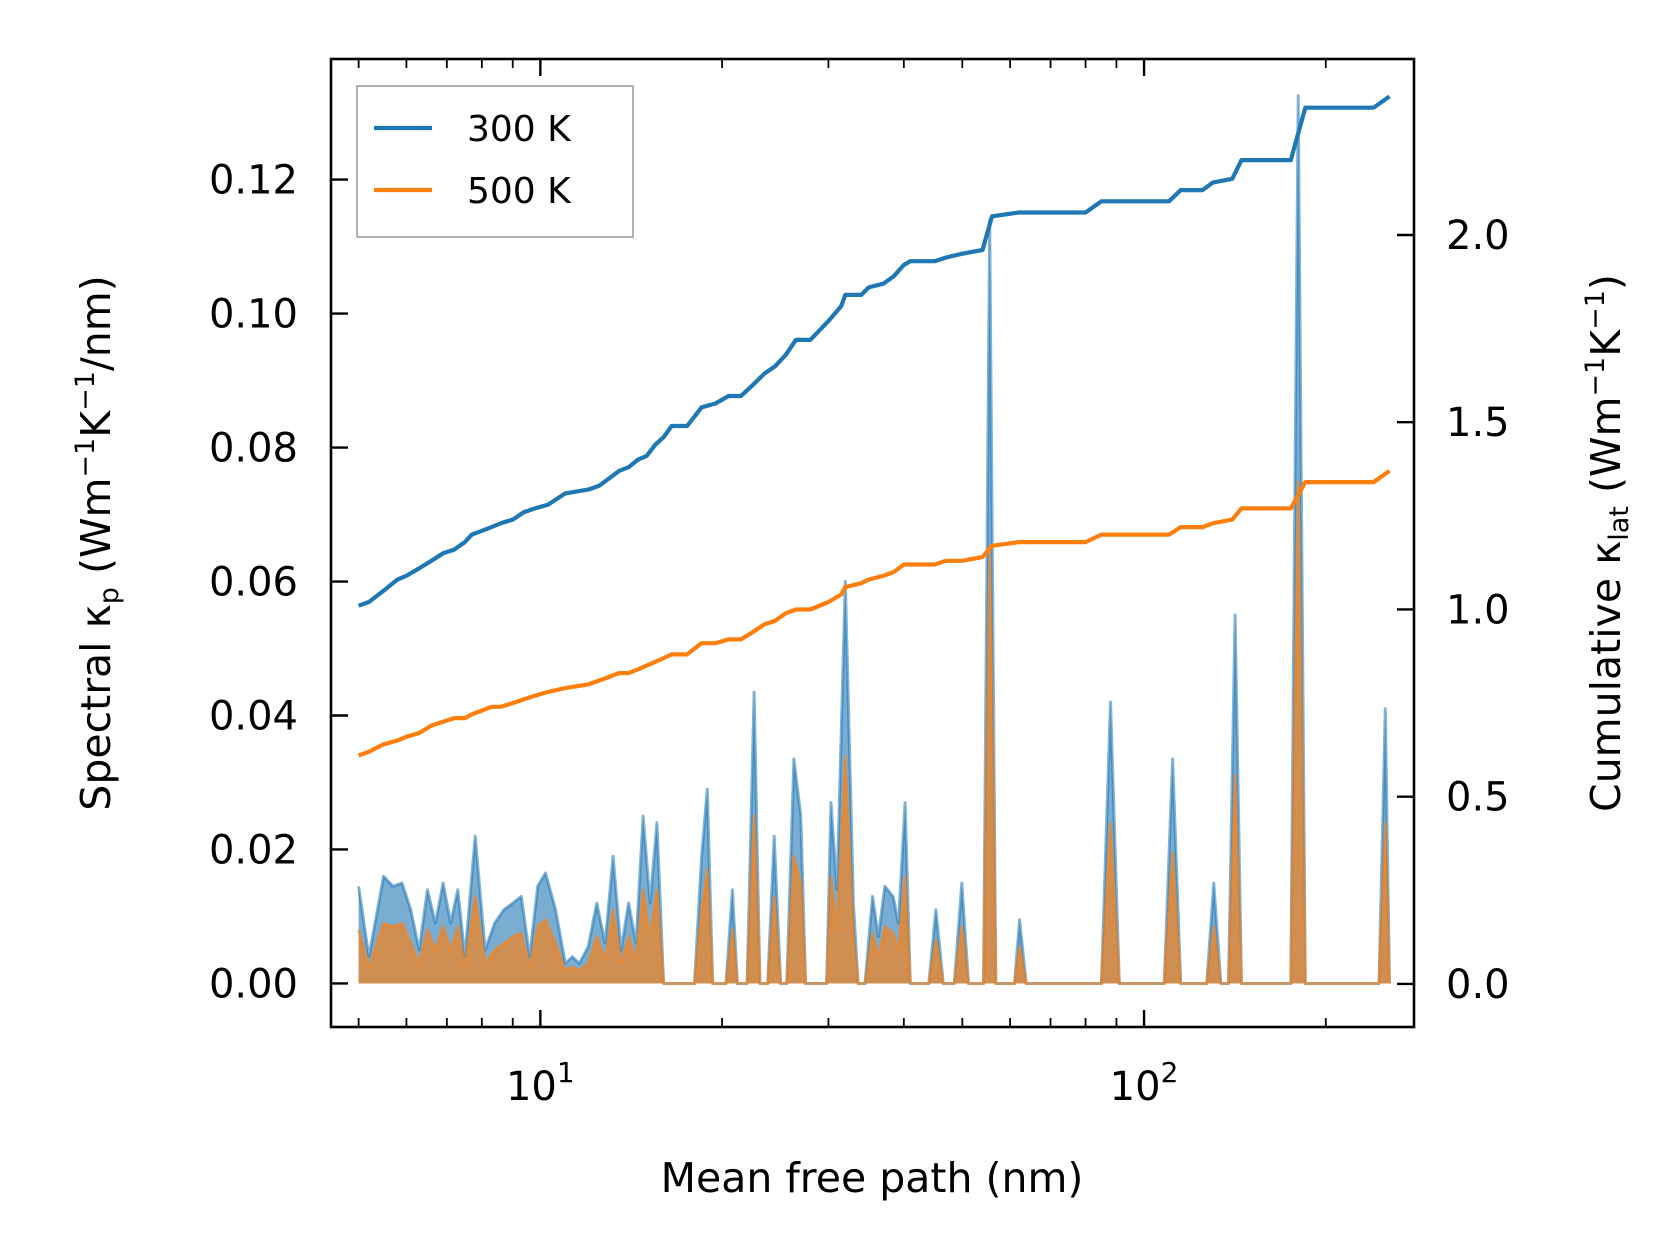 The height and width of the screenshot is (1254, 1679). Describe the element at coordinates (253, 583) in the screenshot. I see `left-y-tick-label: 0.06` at that location.